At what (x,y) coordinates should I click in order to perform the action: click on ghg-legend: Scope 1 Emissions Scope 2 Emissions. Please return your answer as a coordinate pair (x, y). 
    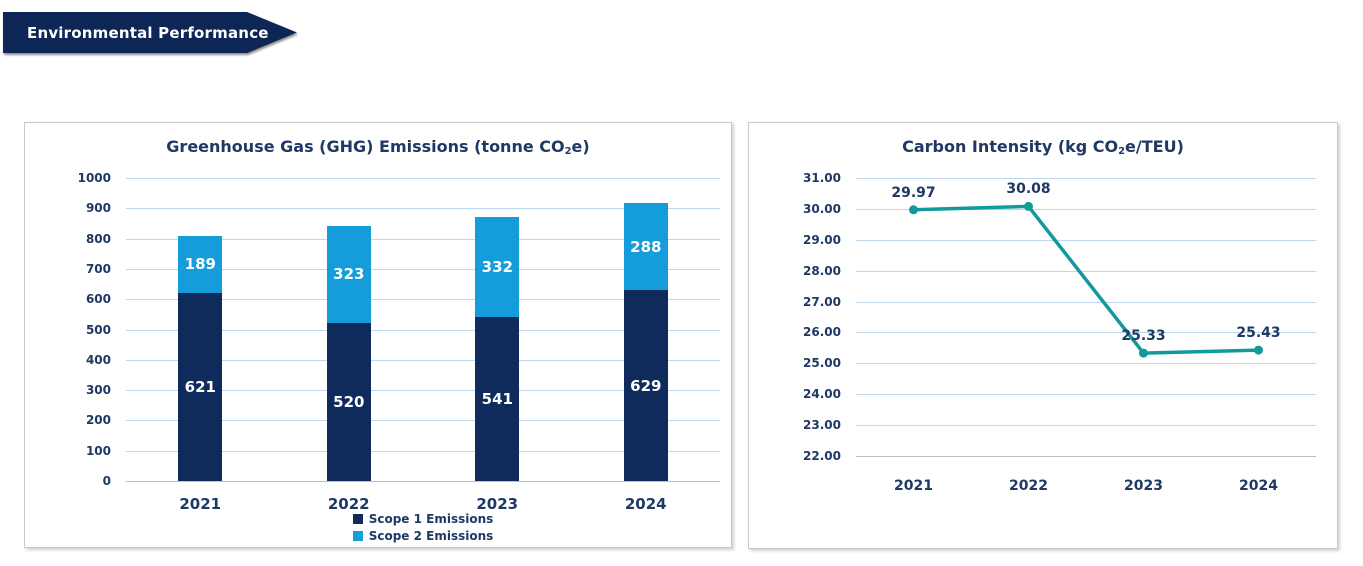
    Looking at the image, I should click on (423, 527).